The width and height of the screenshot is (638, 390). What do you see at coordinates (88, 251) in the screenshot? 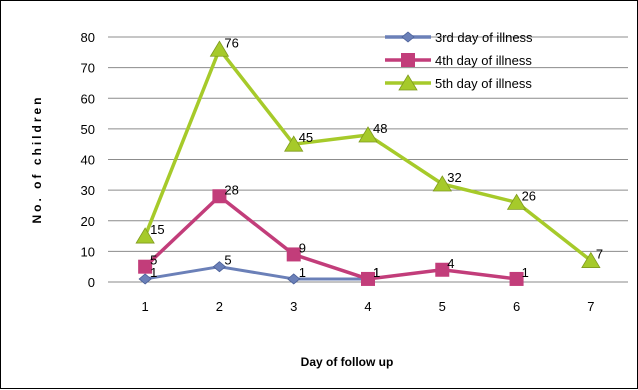
I see `y-tick-label: 10` at bounding box center [88, 251].